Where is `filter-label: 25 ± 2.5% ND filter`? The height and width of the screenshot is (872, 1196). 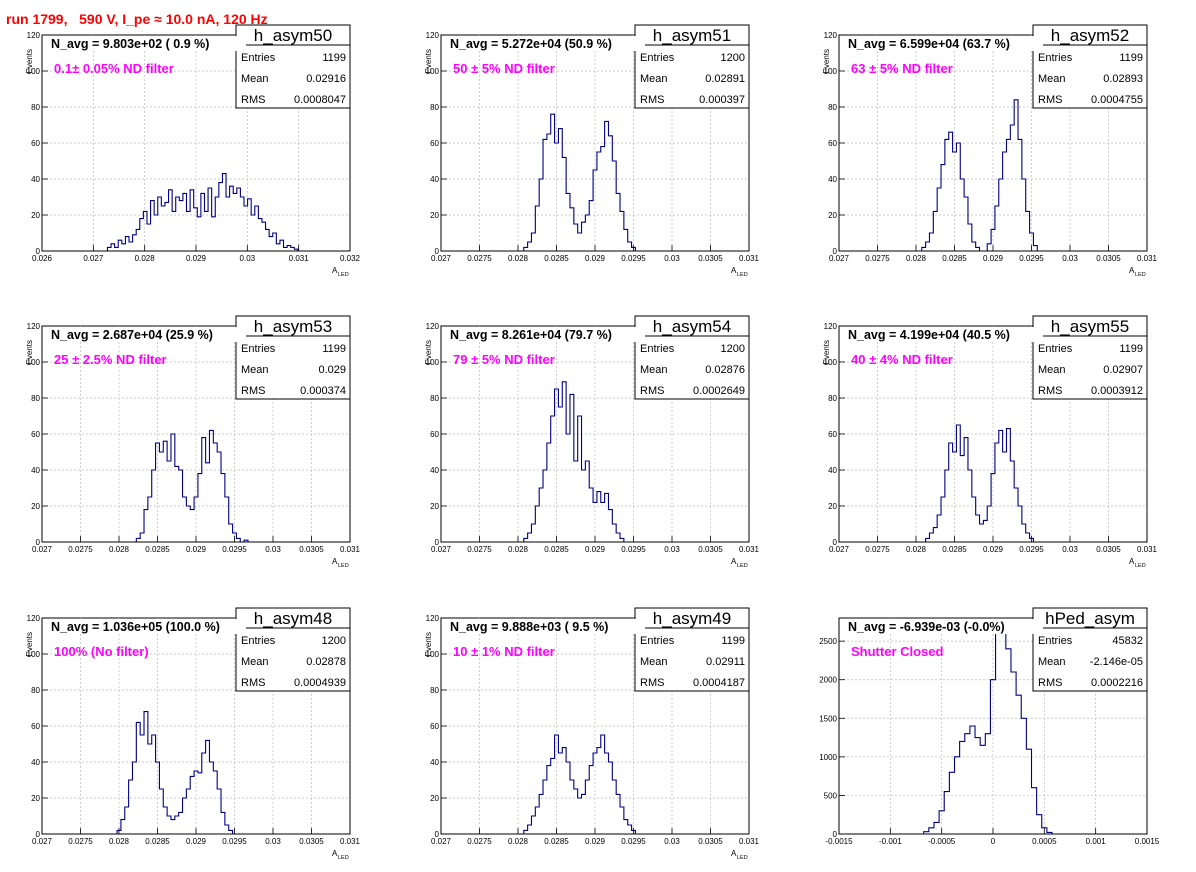
filter-label: 25 ± 2.5% ND filter is located at coordinates (110, 359).